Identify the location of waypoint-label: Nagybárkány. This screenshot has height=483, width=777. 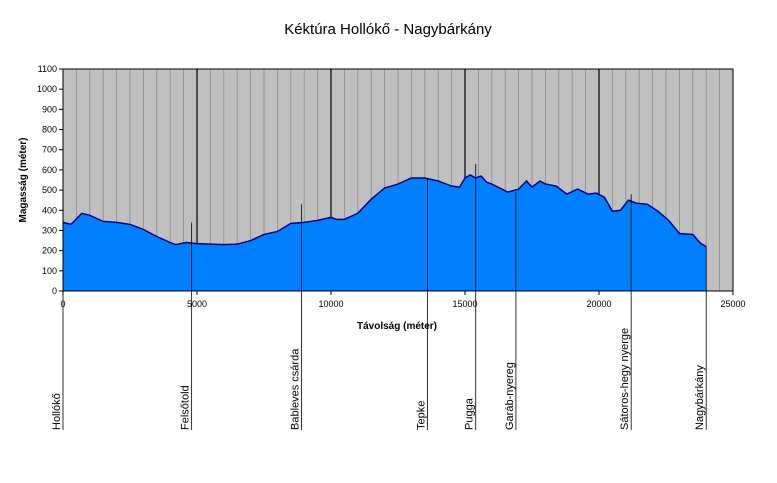
(700, 397).